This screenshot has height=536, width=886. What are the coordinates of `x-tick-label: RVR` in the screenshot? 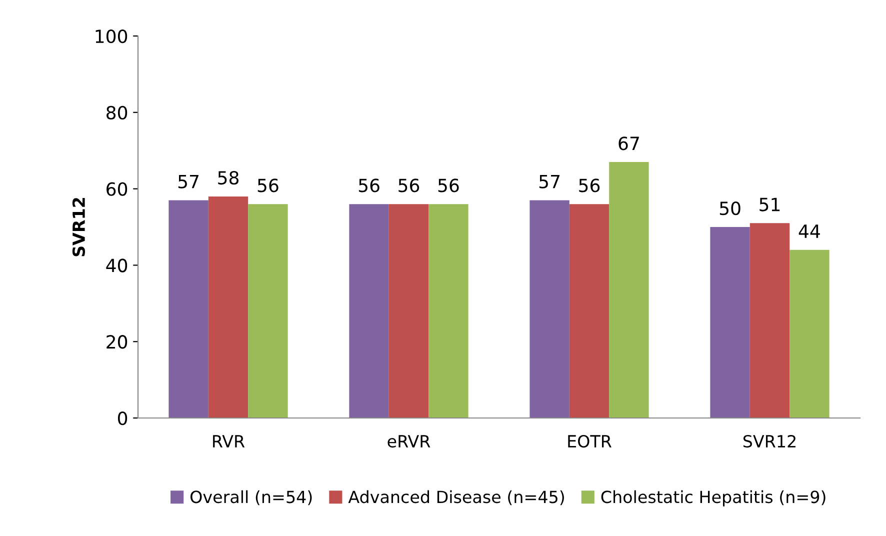 It's located at (229, 441).